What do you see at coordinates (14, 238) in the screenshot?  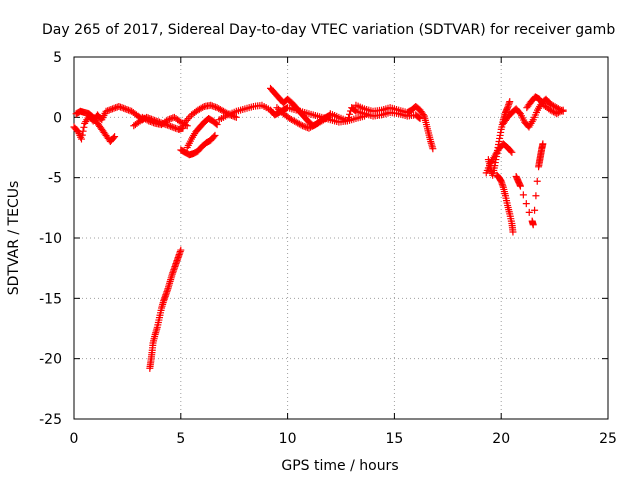 I see `y-axis-title: SDTVAR / TECUs` at bounding box center [14, 238].